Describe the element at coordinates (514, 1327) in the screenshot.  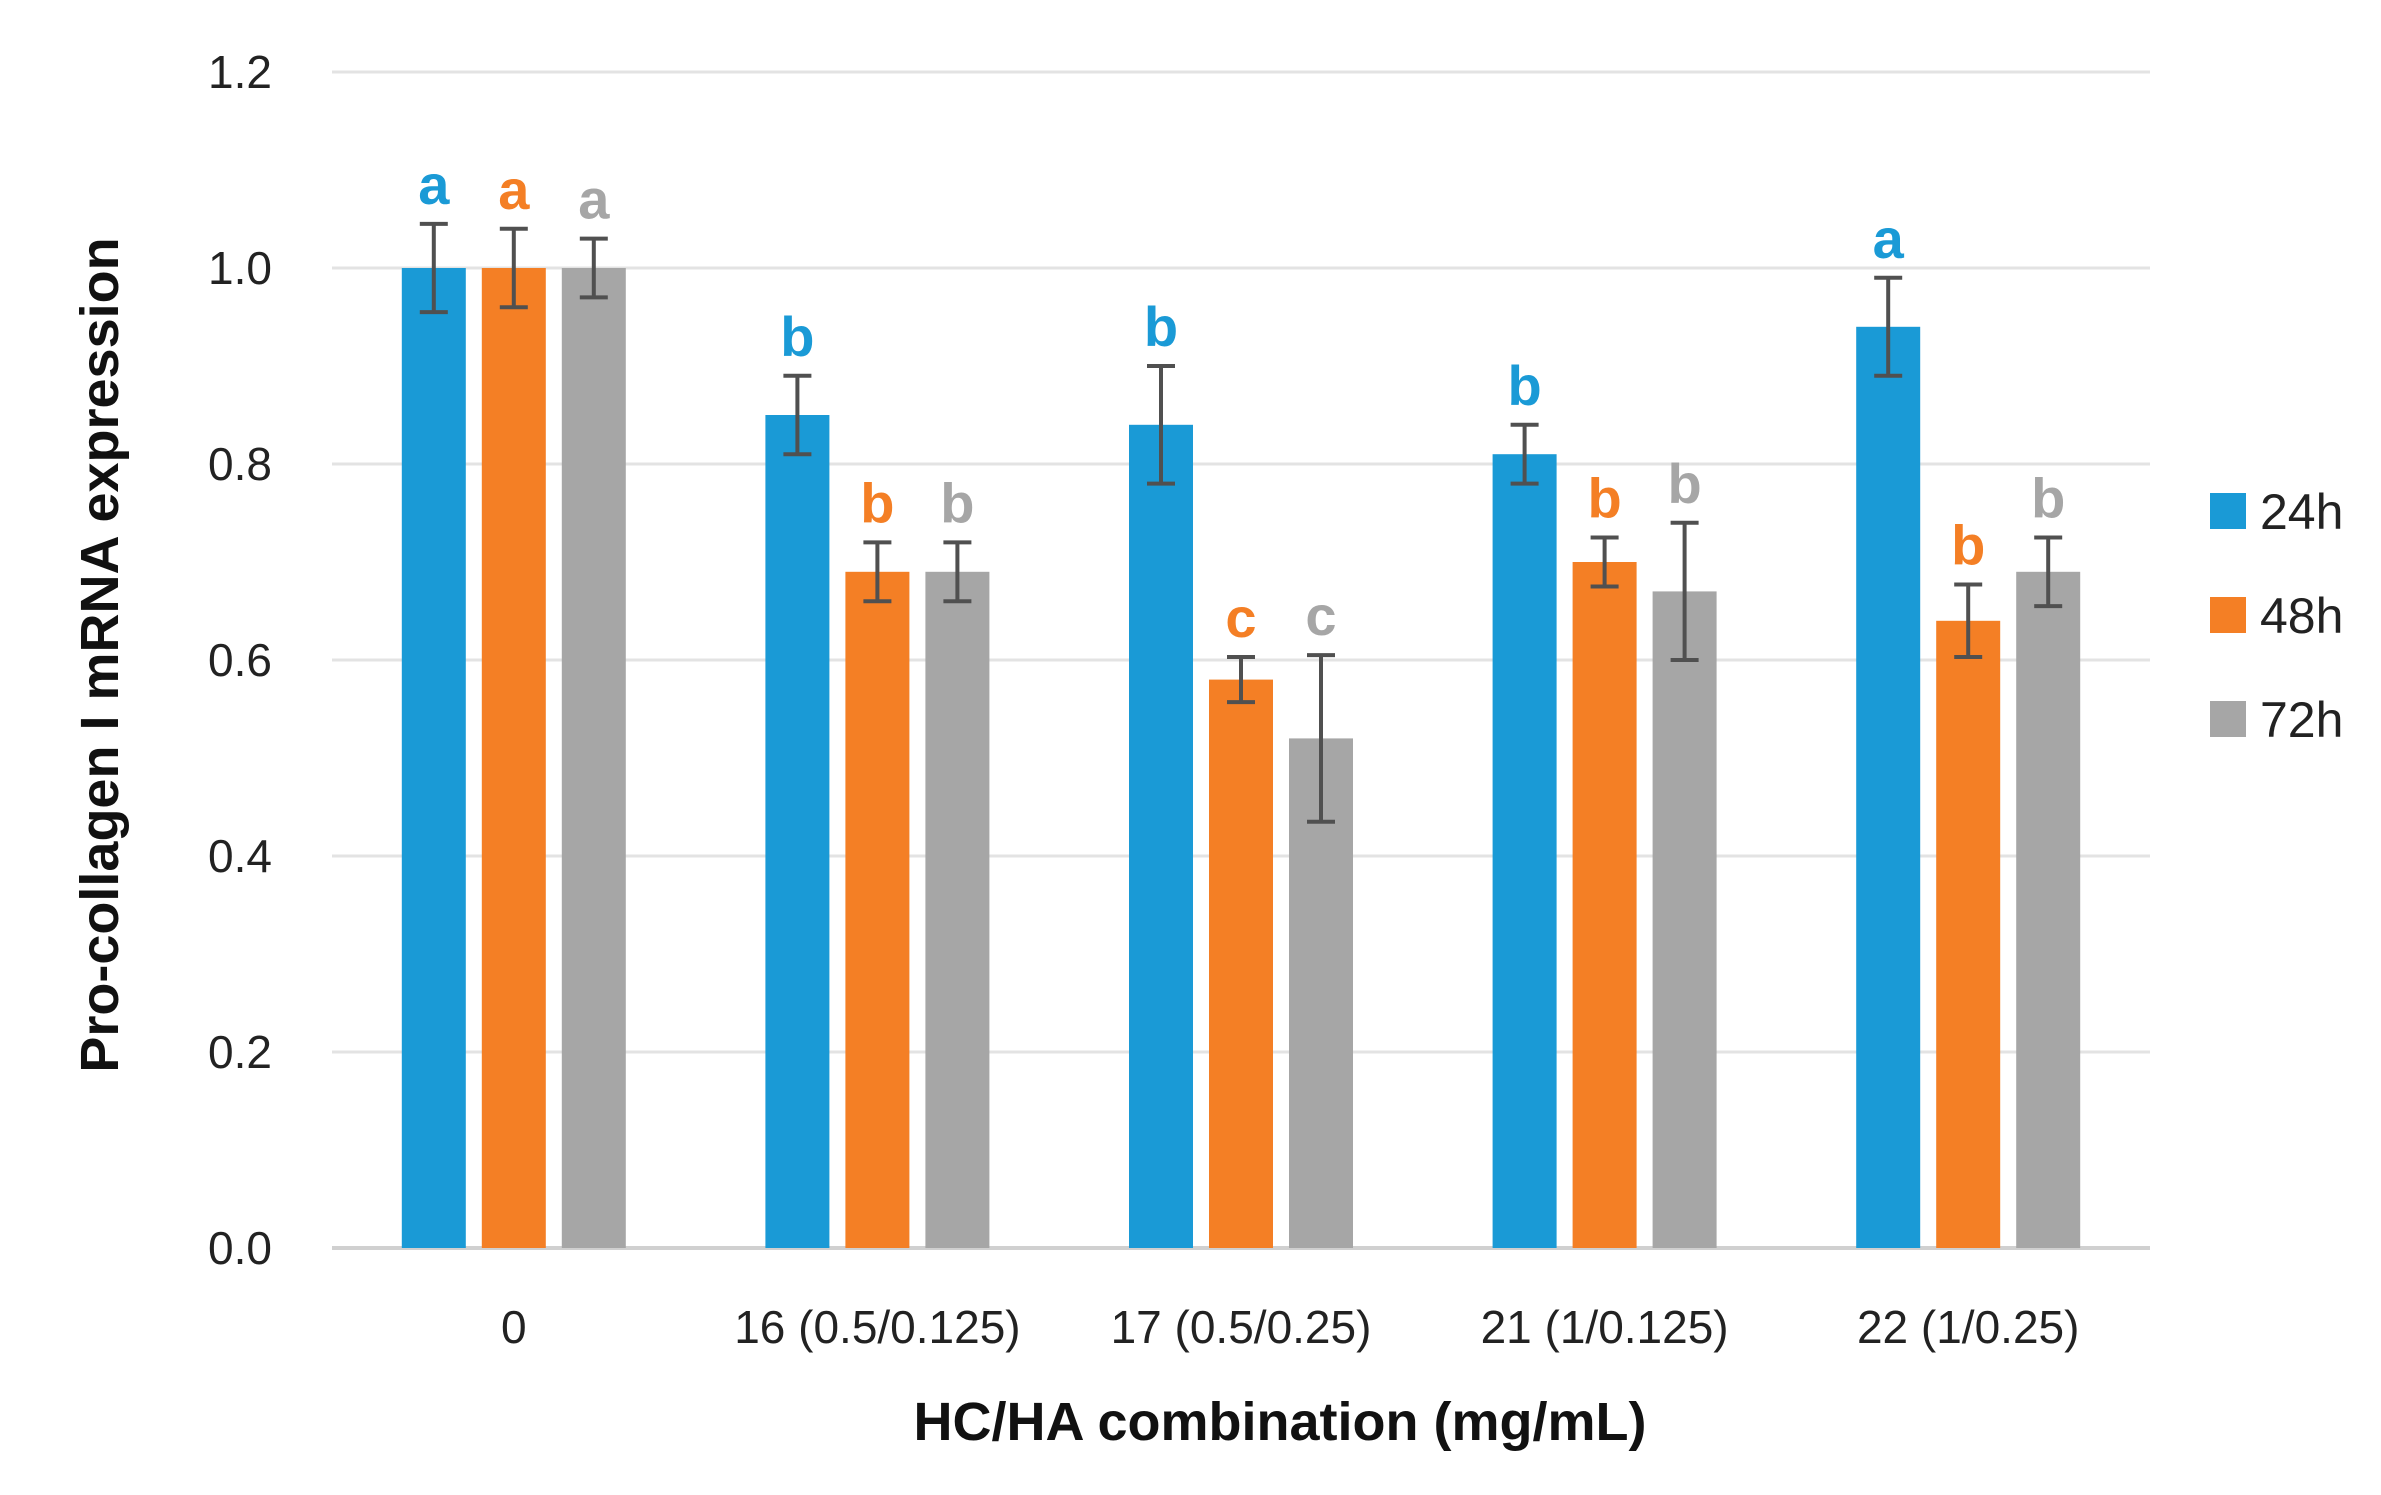
I see `x-tick-label: 0` at that location.